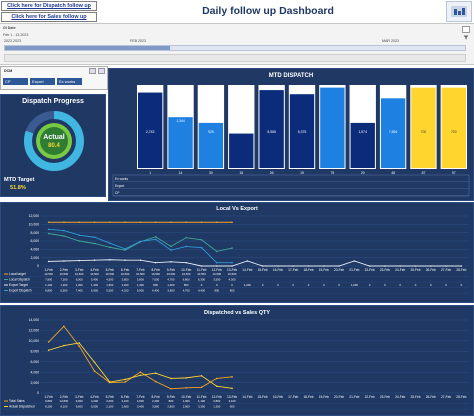  Describe the element at coordinates (235, 58) in the screenshot. I see `timeline-scrollbar` at that location.